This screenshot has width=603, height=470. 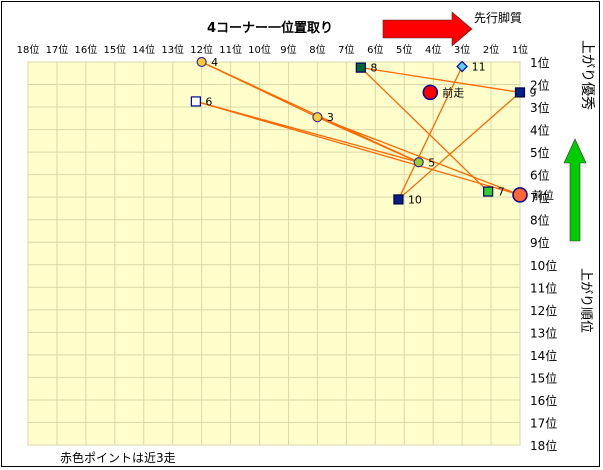 I want to click on y-tick-label: 17位, so click(x=543, y=422).